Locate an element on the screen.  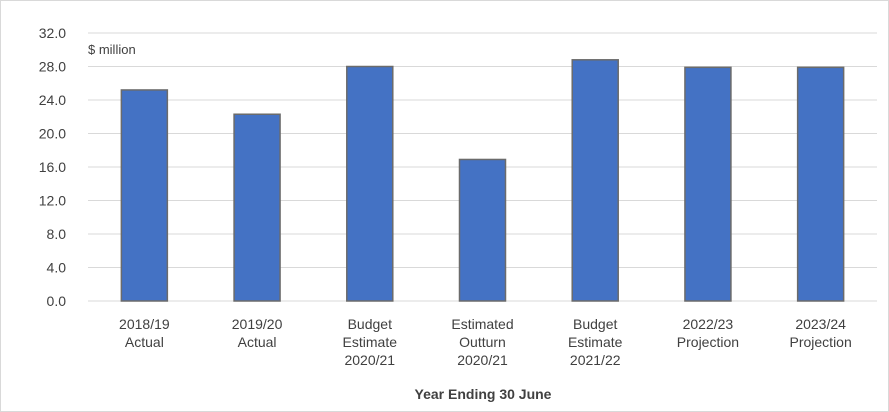
x-category-label: 2022/23 is located at coordinates (708, 324).